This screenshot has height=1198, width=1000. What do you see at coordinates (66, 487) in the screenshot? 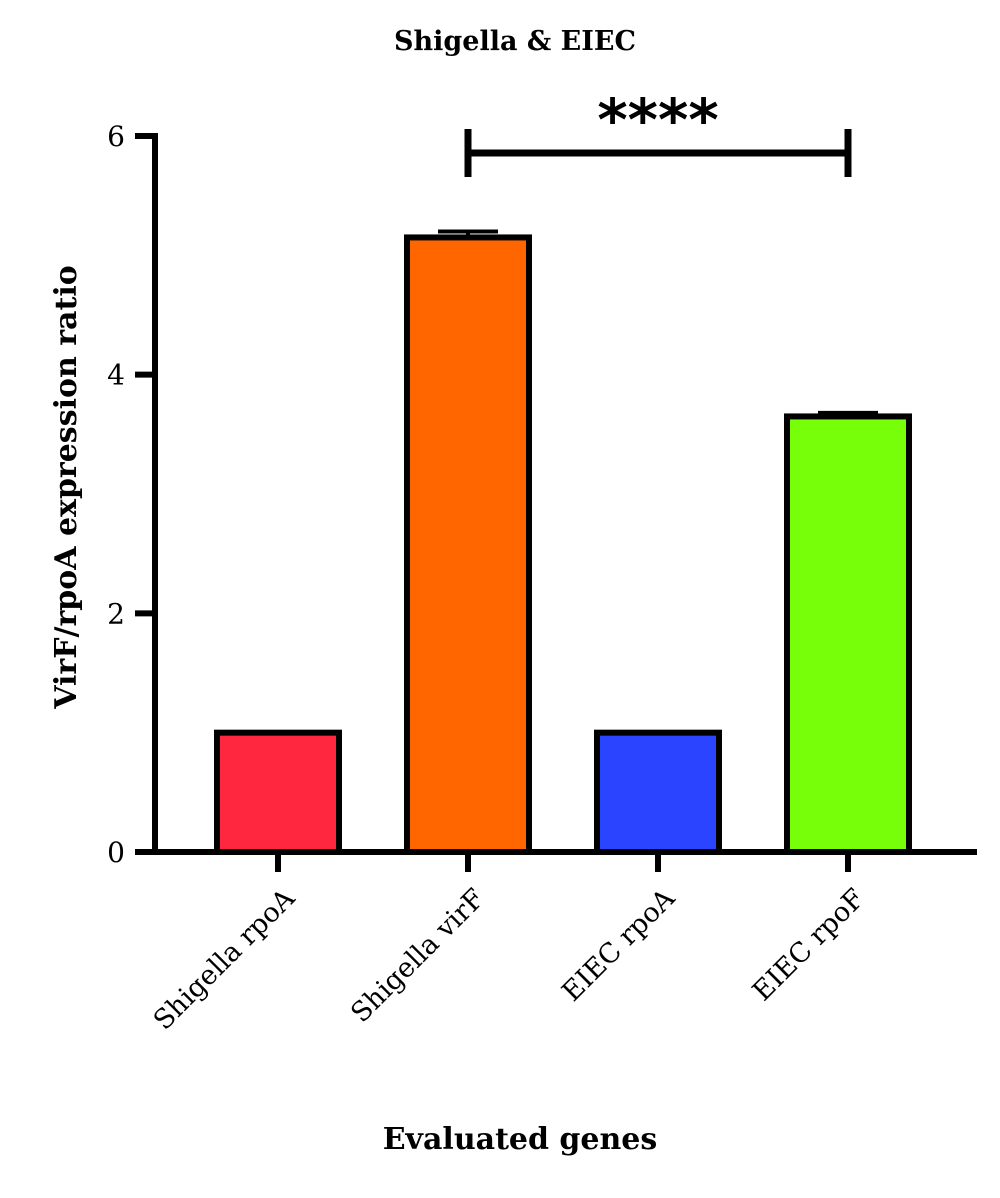
I see `y-axis-title: VirF/rpoA expression ratio` at bounding box center [66, 487].